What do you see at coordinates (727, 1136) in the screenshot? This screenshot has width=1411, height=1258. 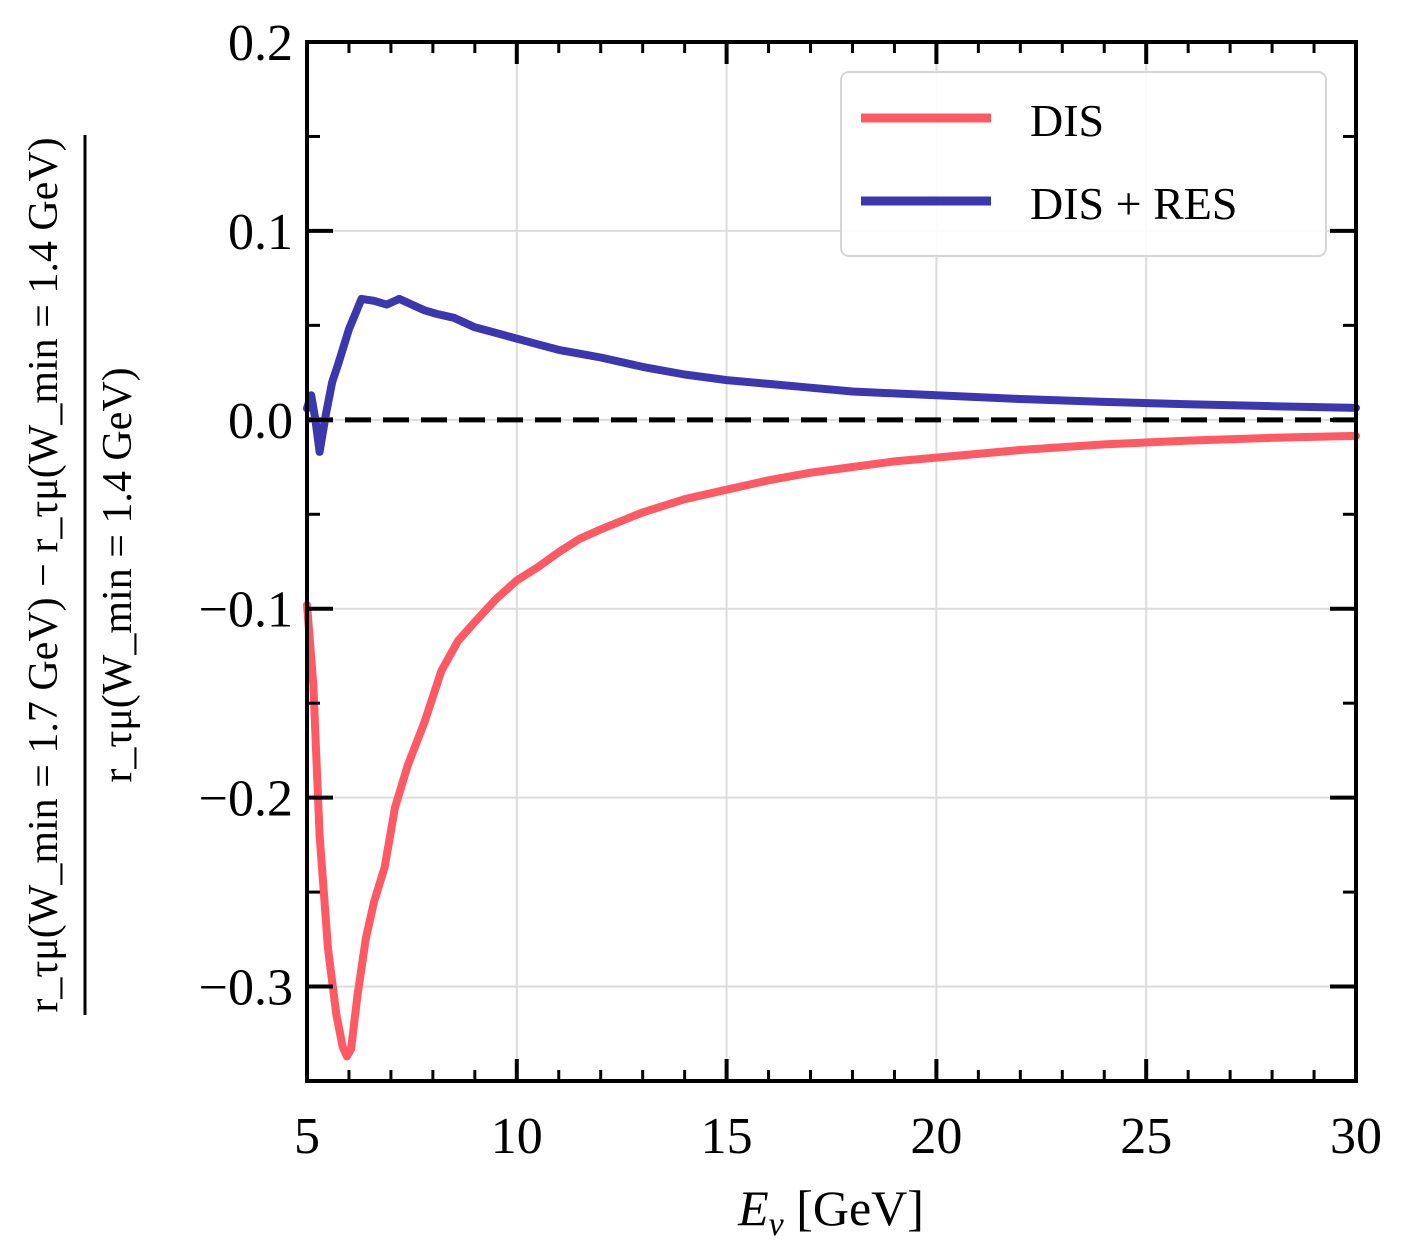 I see `x-tick-label: 15` at bounding box center [727, 1136].